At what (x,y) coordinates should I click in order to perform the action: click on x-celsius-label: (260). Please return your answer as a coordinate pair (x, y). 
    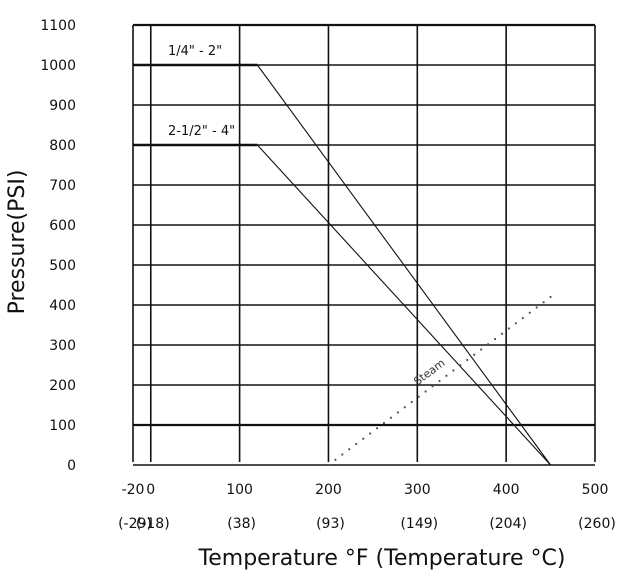
    Looking at the image, I should click on (597, 524).